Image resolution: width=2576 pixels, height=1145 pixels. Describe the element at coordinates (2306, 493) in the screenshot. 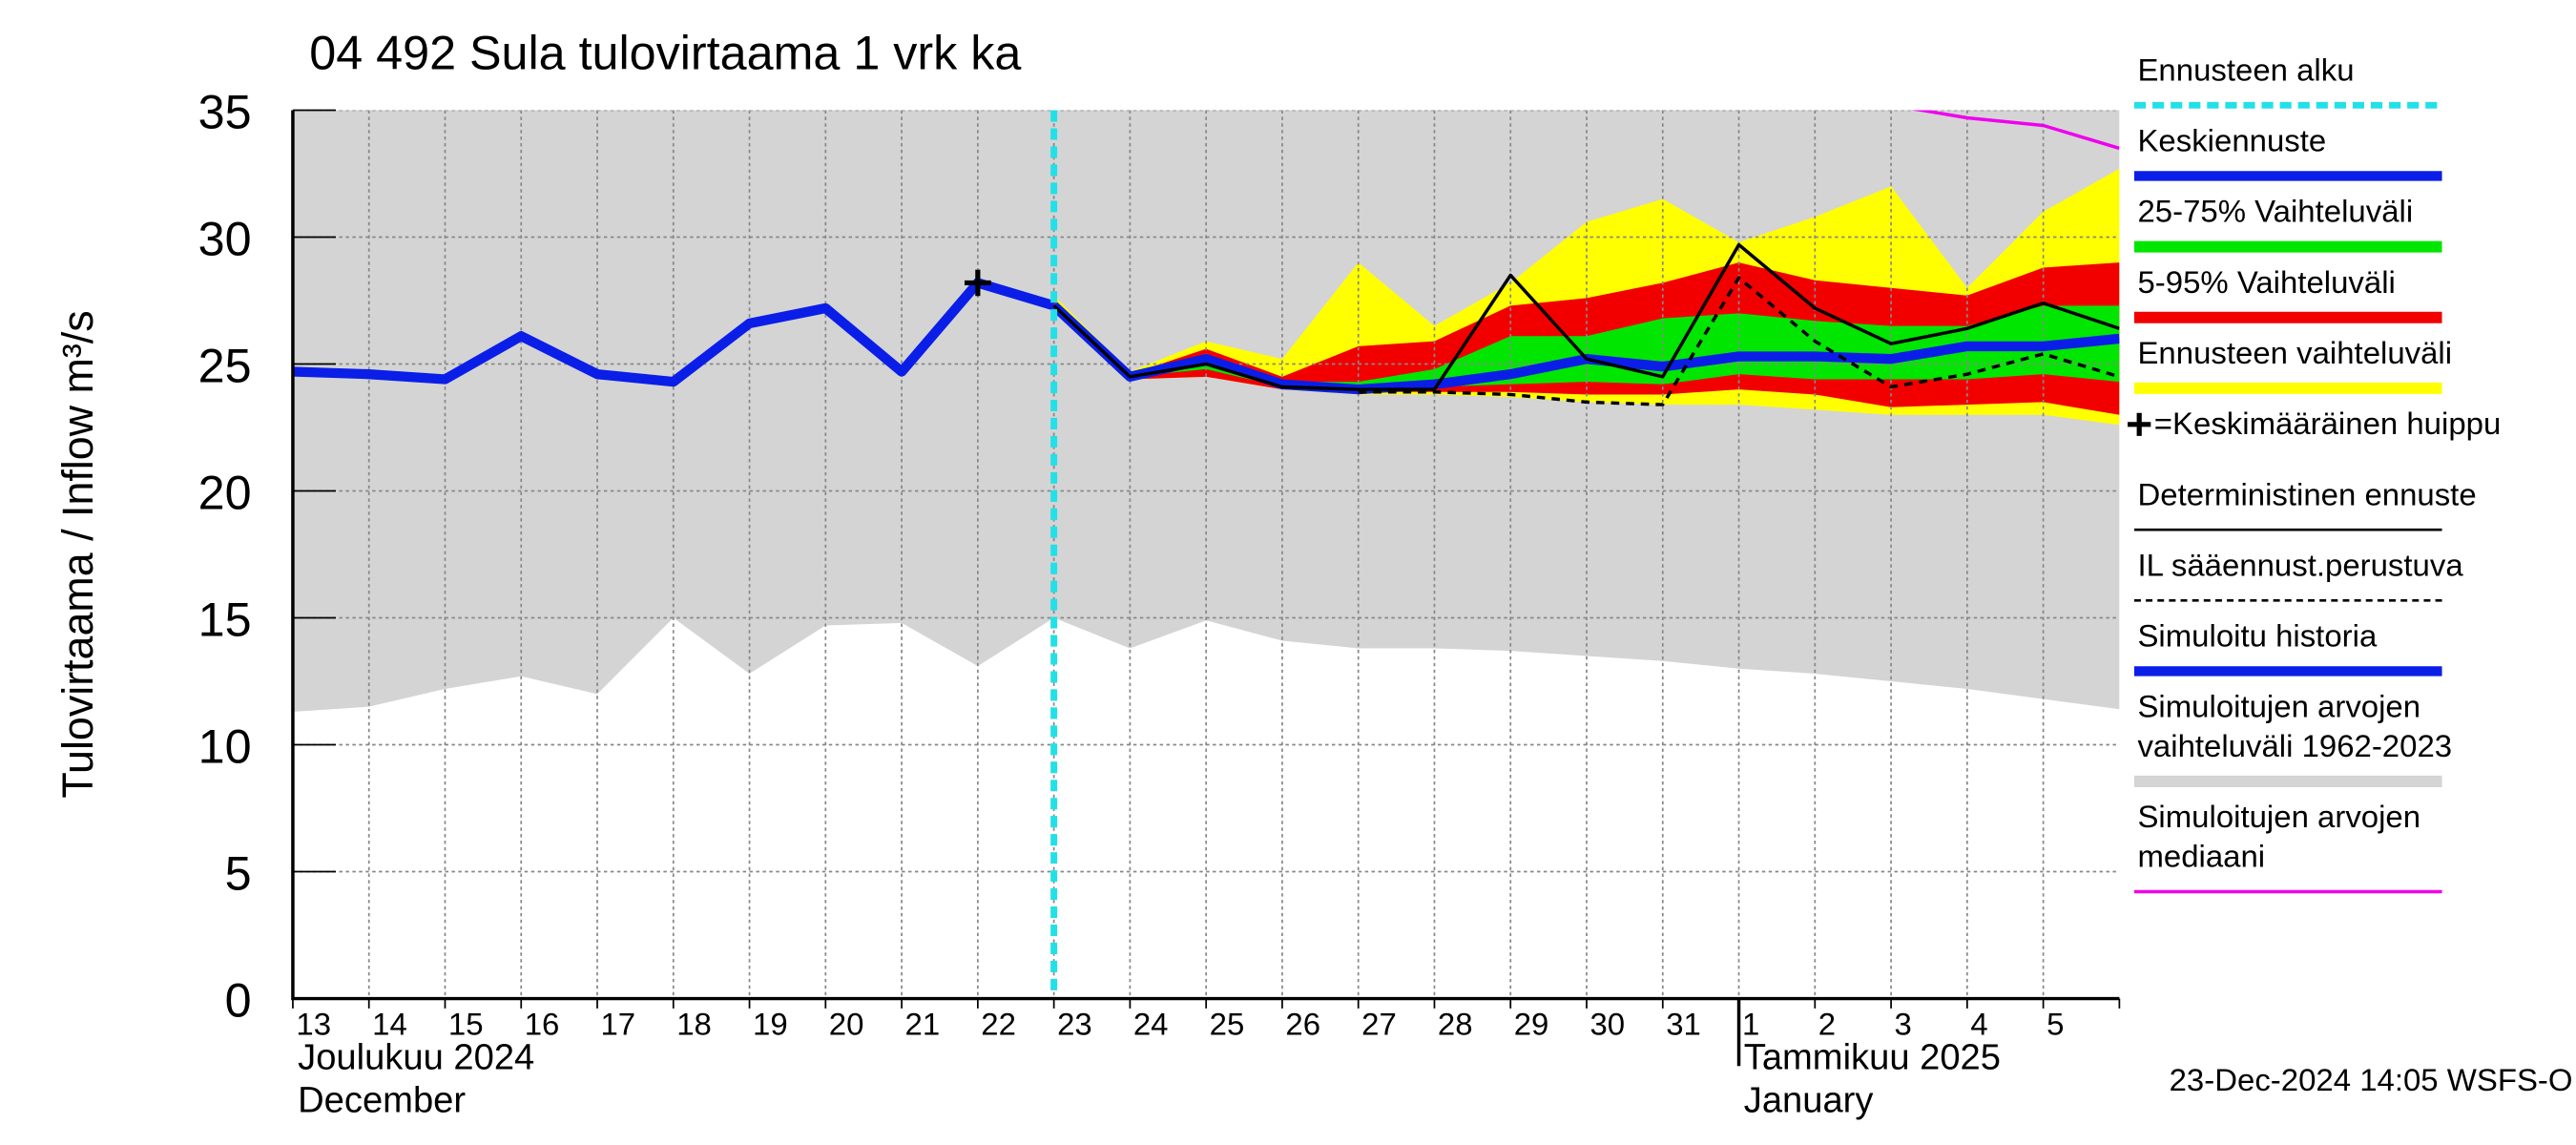

I see `legend-label: Deterministinen ennuste` at that location.